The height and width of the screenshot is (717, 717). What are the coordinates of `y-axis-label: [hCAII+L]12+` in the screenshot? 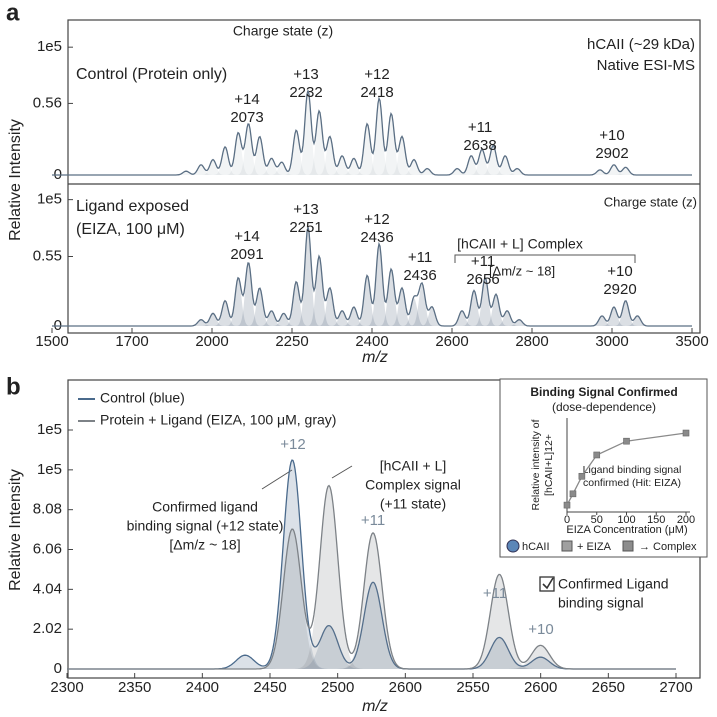 It's located at (549, 465).